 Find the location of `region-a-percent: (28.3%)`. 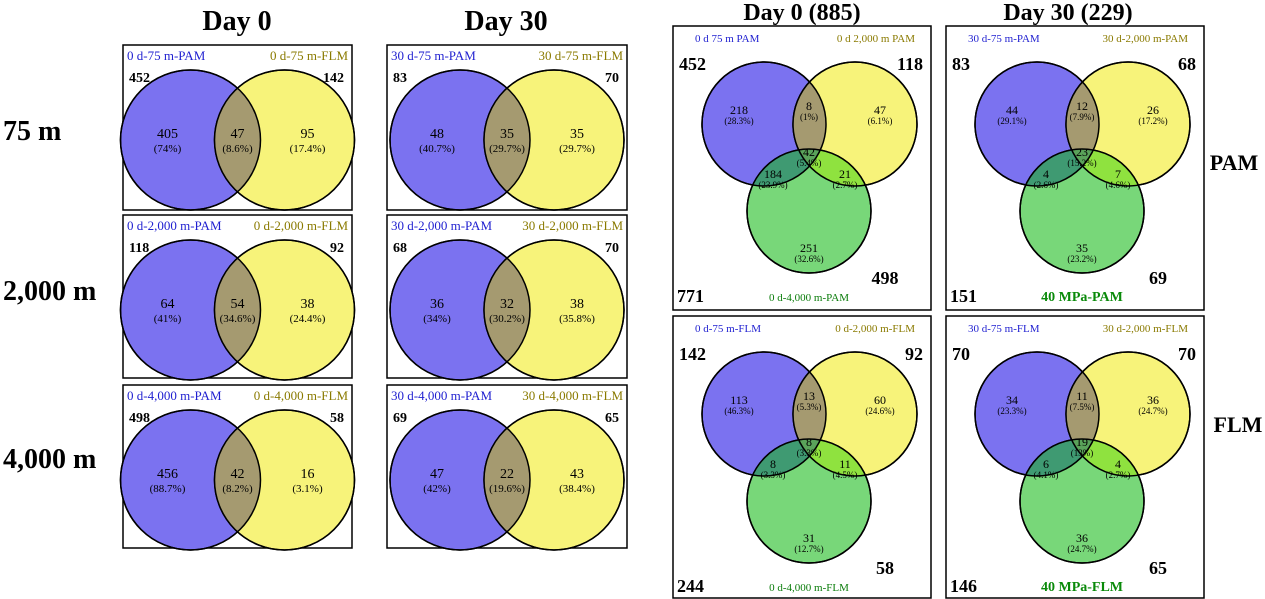

region-a-percent: (28.3%) is located at coordinates (738, 121).